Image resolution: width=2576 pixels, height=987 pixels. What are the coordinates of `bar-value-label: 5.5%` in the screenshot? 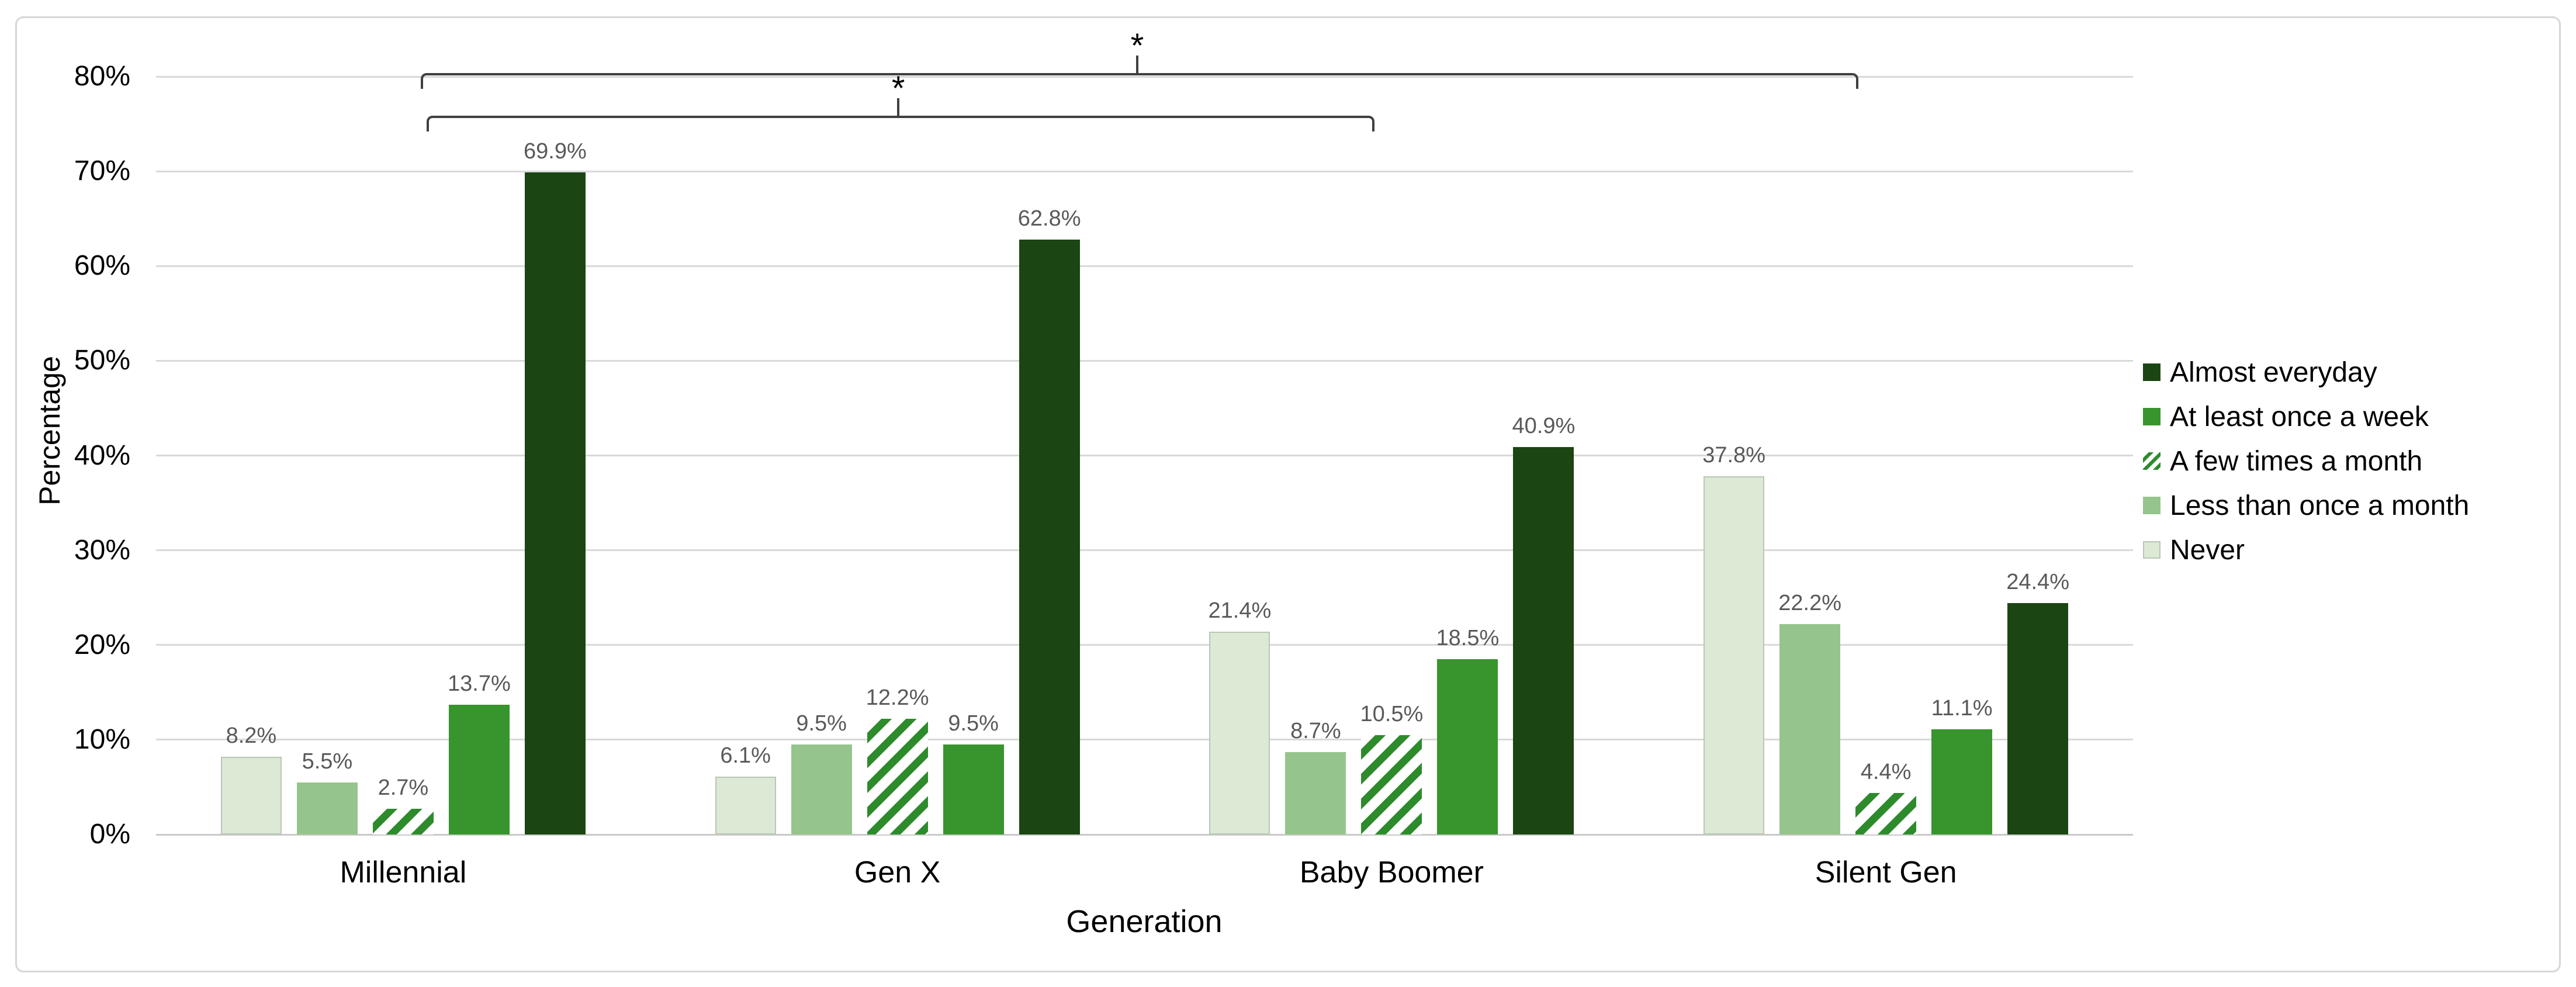 It's located at (327, 761).